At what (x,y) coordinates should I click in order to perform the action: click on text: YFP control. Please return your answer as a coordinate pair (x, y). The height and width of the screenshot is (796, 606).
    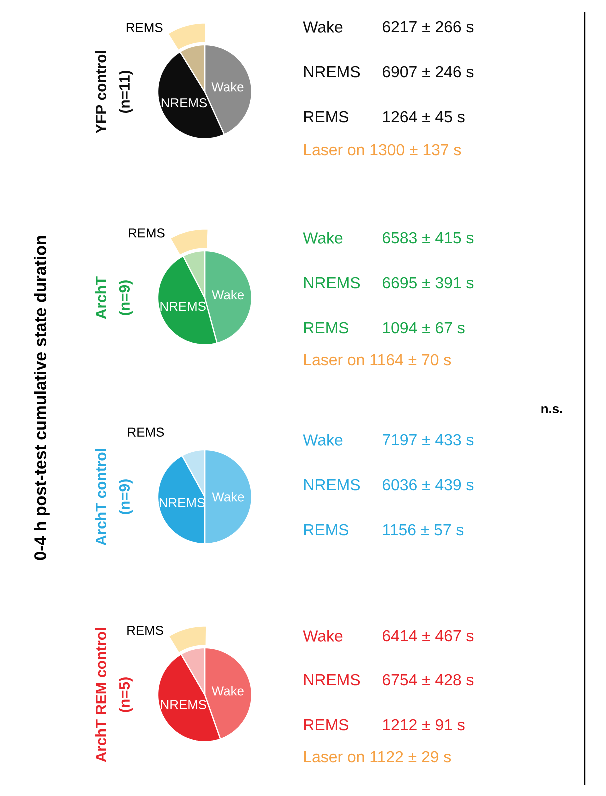
    Looking at the image, I should click on (101, 92).